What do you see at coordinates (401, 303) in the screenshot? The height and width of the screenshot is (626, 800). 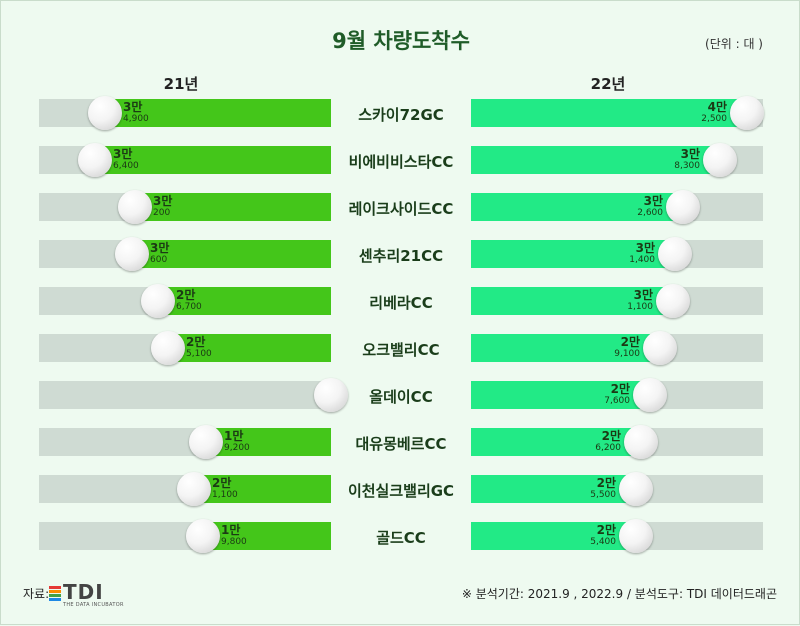 I see `category-label: 리베라CC` at bounding box center [401, 303].